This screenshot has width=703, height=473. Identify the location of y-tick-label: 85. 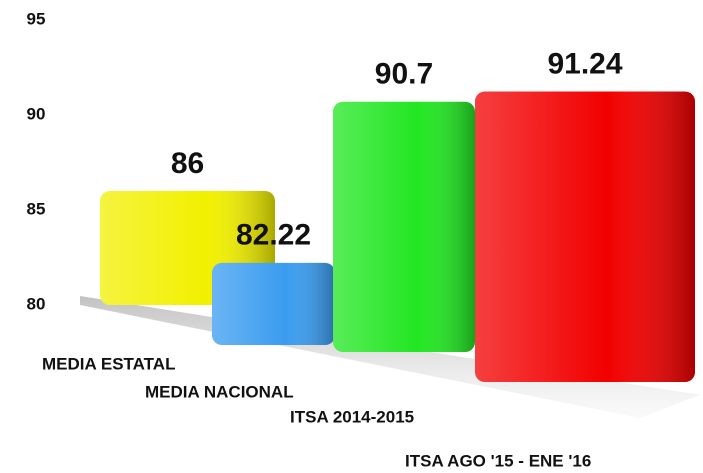
(36, 208).